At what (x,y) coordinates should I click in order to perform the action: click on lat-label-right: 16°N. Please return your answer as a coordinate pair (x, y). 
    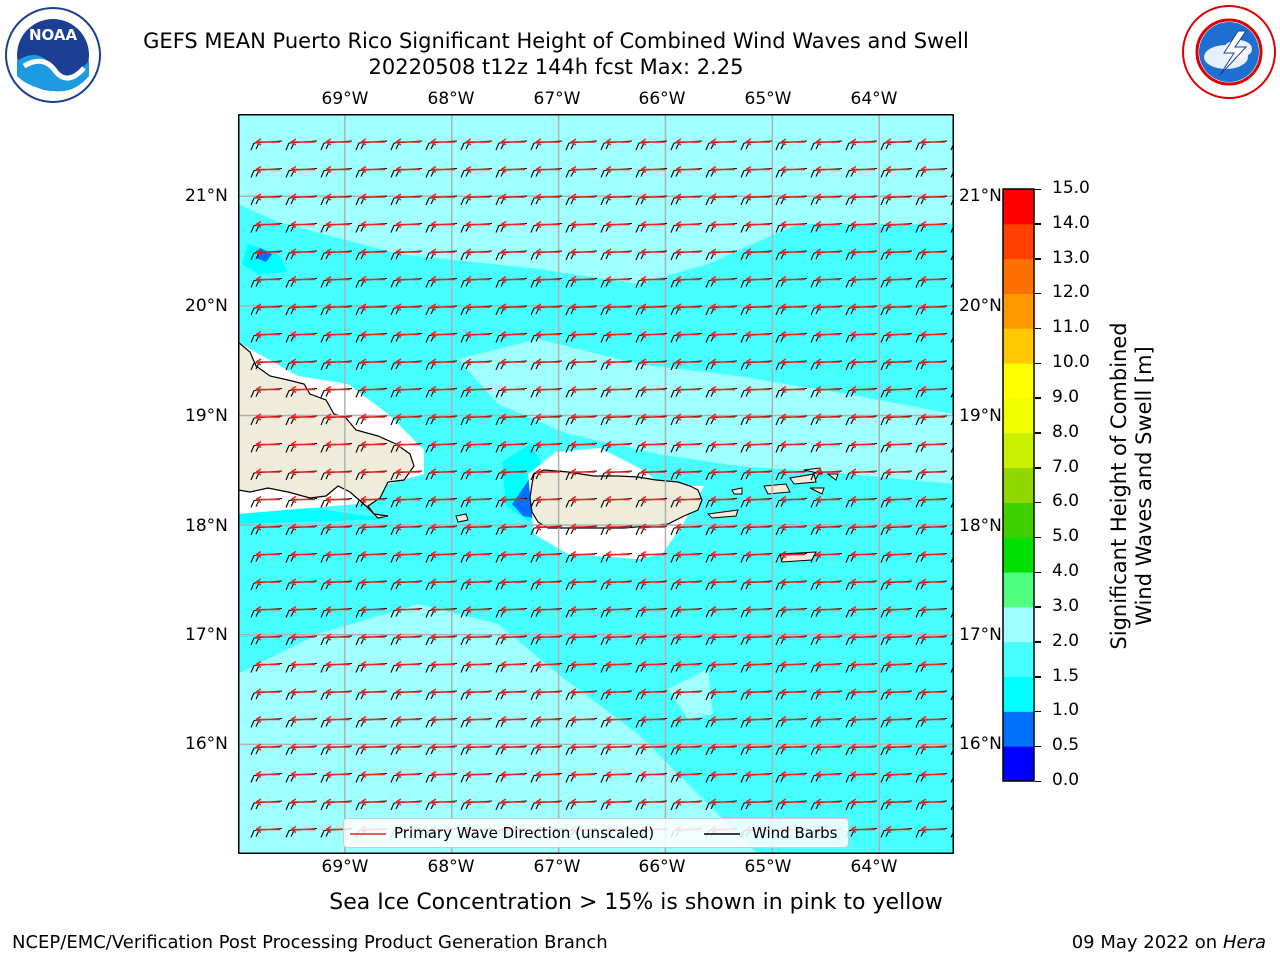
    Looking at the image, I should click on (980, 744).